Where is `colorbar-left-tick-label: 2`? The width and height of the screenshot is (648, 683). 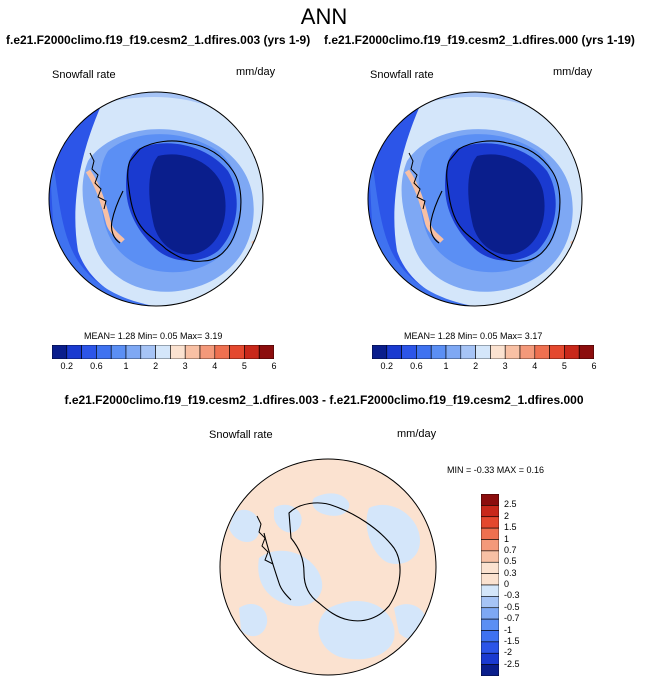 colorbar-left-tick-label: 2 is located at coordinates (156, 366).